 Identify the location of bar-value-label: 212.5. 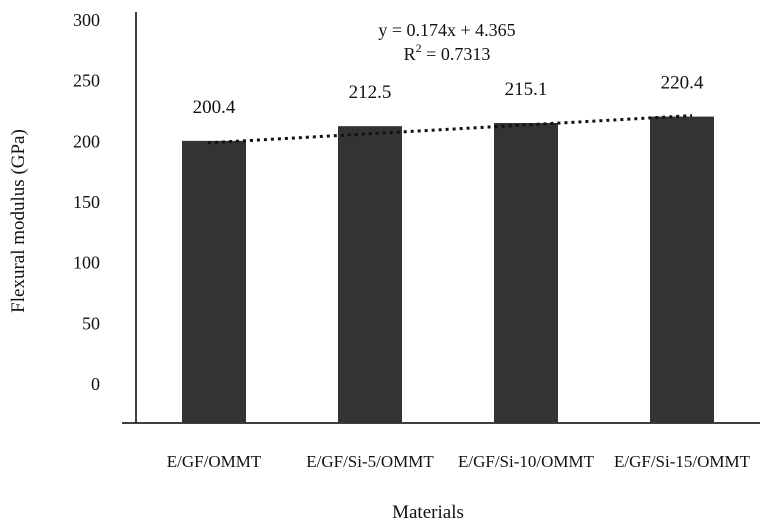
(370, 92).